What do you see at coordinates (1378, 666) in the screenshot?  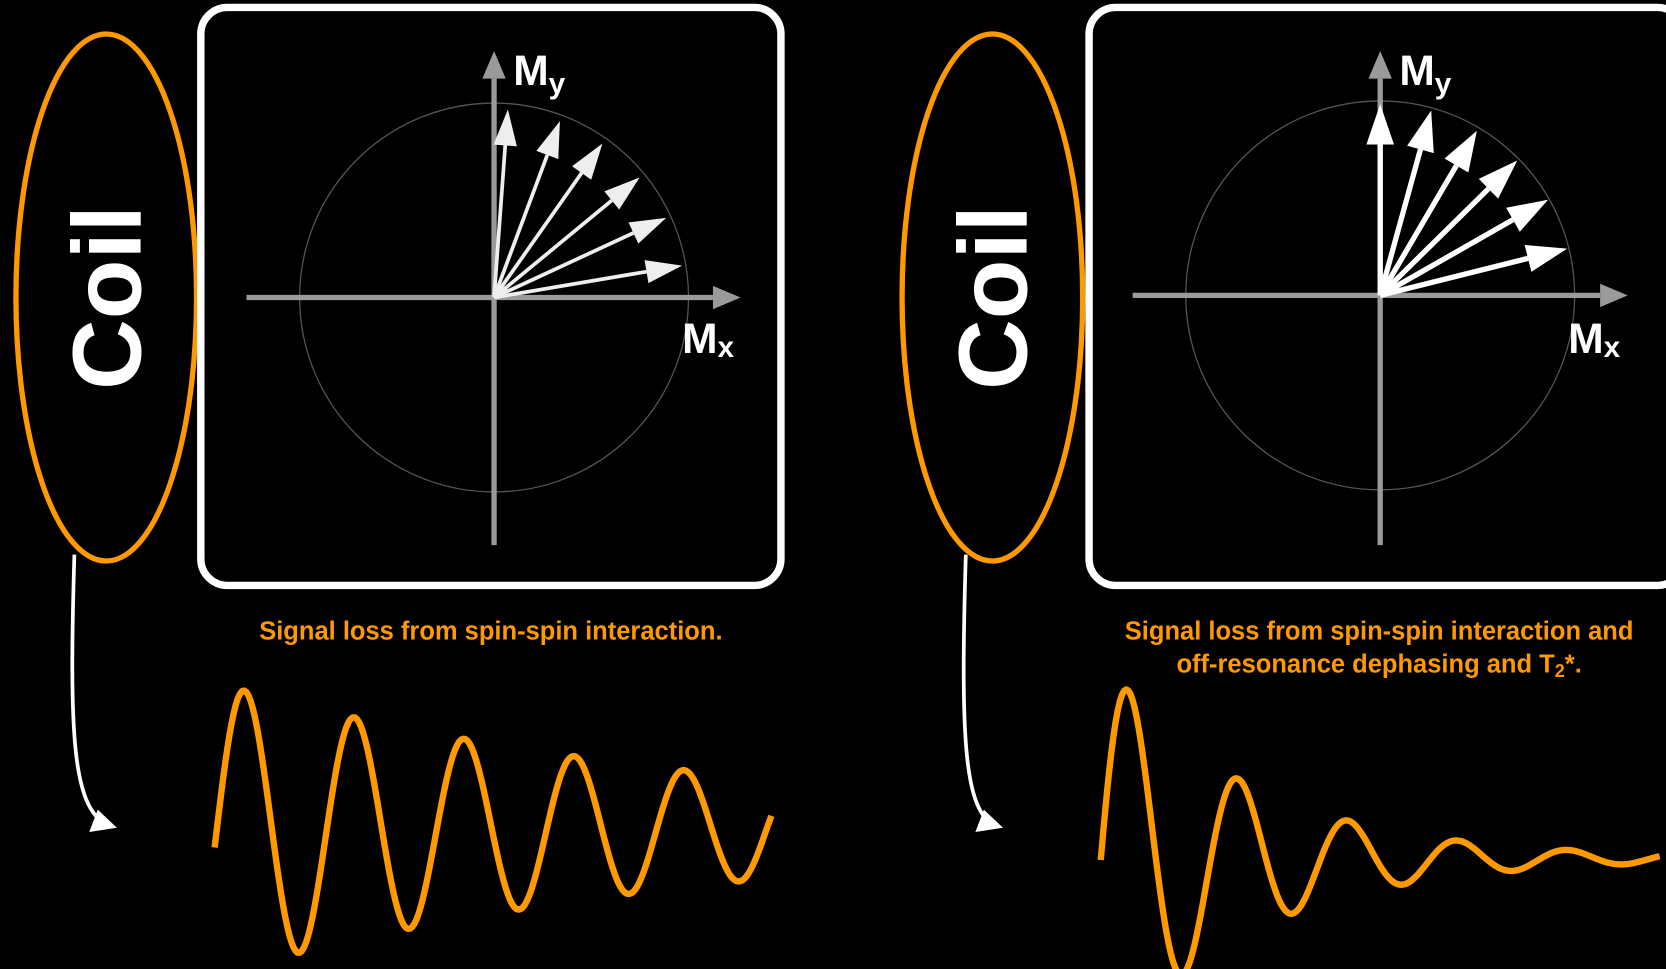 I see `caption: off-resonance dephasing and T2*.` at bounding box center [1378, 666].